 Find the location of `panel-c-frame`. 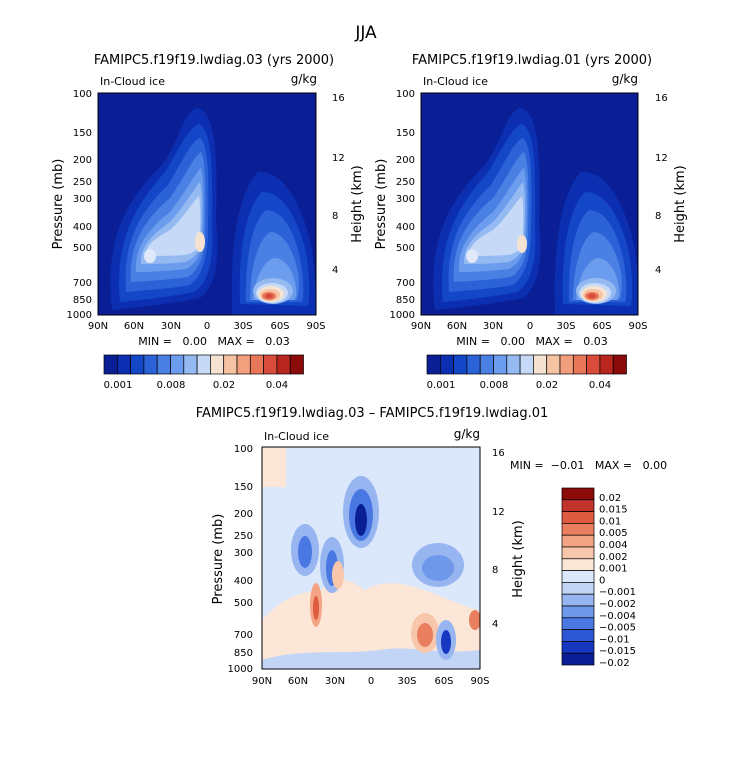

panel-c-frame is located at coordinates (371, 558).